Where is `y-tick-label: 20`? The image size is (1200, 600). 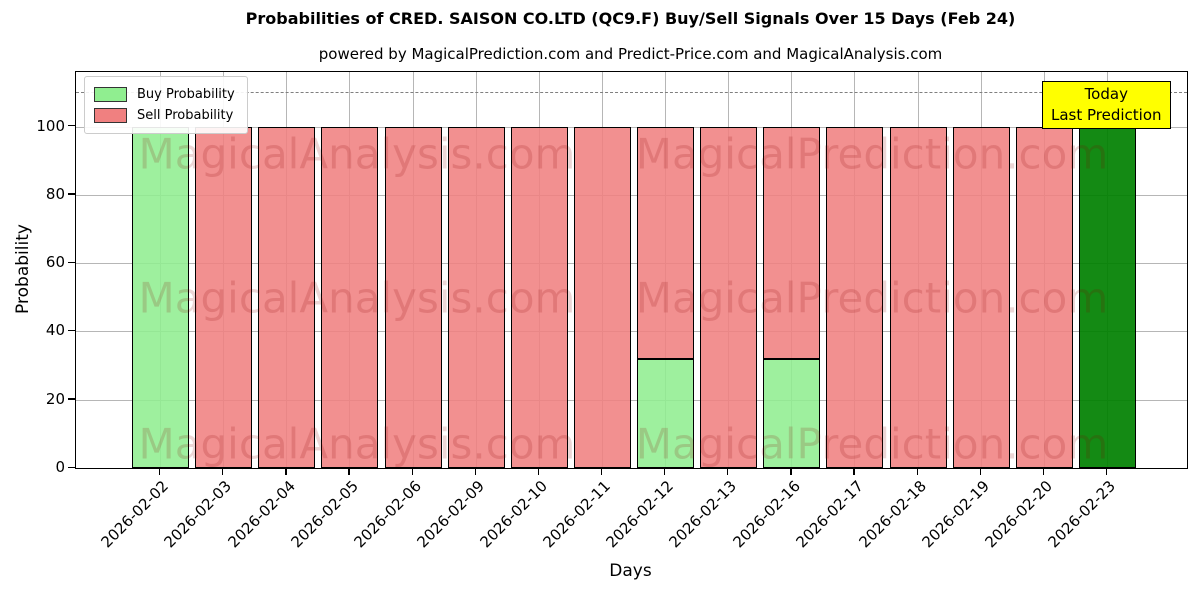
y-tick-label: 20 is located at coordinates (55, 398).